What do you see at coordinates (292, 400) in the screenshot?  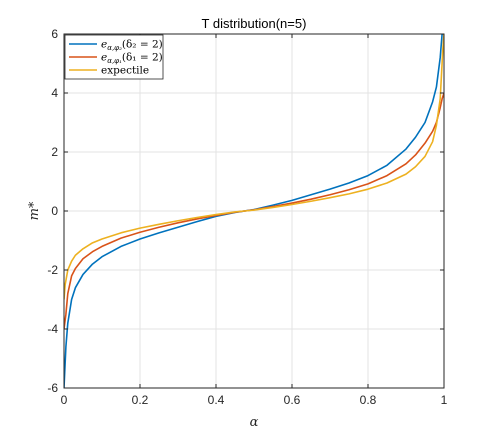 I see `x-tick-label: 0.6` at bounding box center [292, 400].